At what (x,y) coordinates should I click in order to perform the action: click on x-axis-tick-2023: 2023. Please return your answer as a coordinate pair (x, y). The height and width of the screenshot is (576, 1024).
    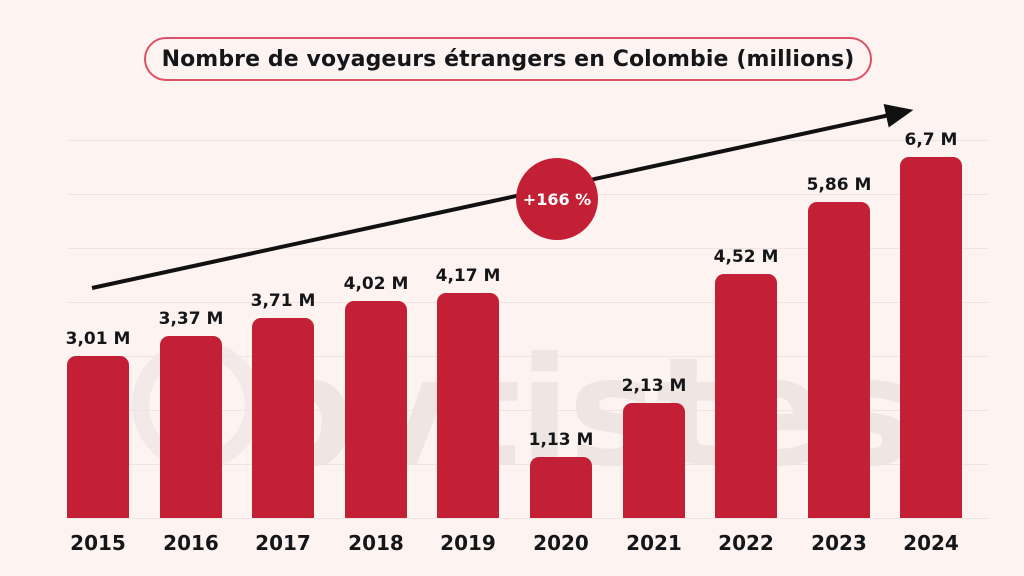
    Looking at the image, I should click on (839, 543).